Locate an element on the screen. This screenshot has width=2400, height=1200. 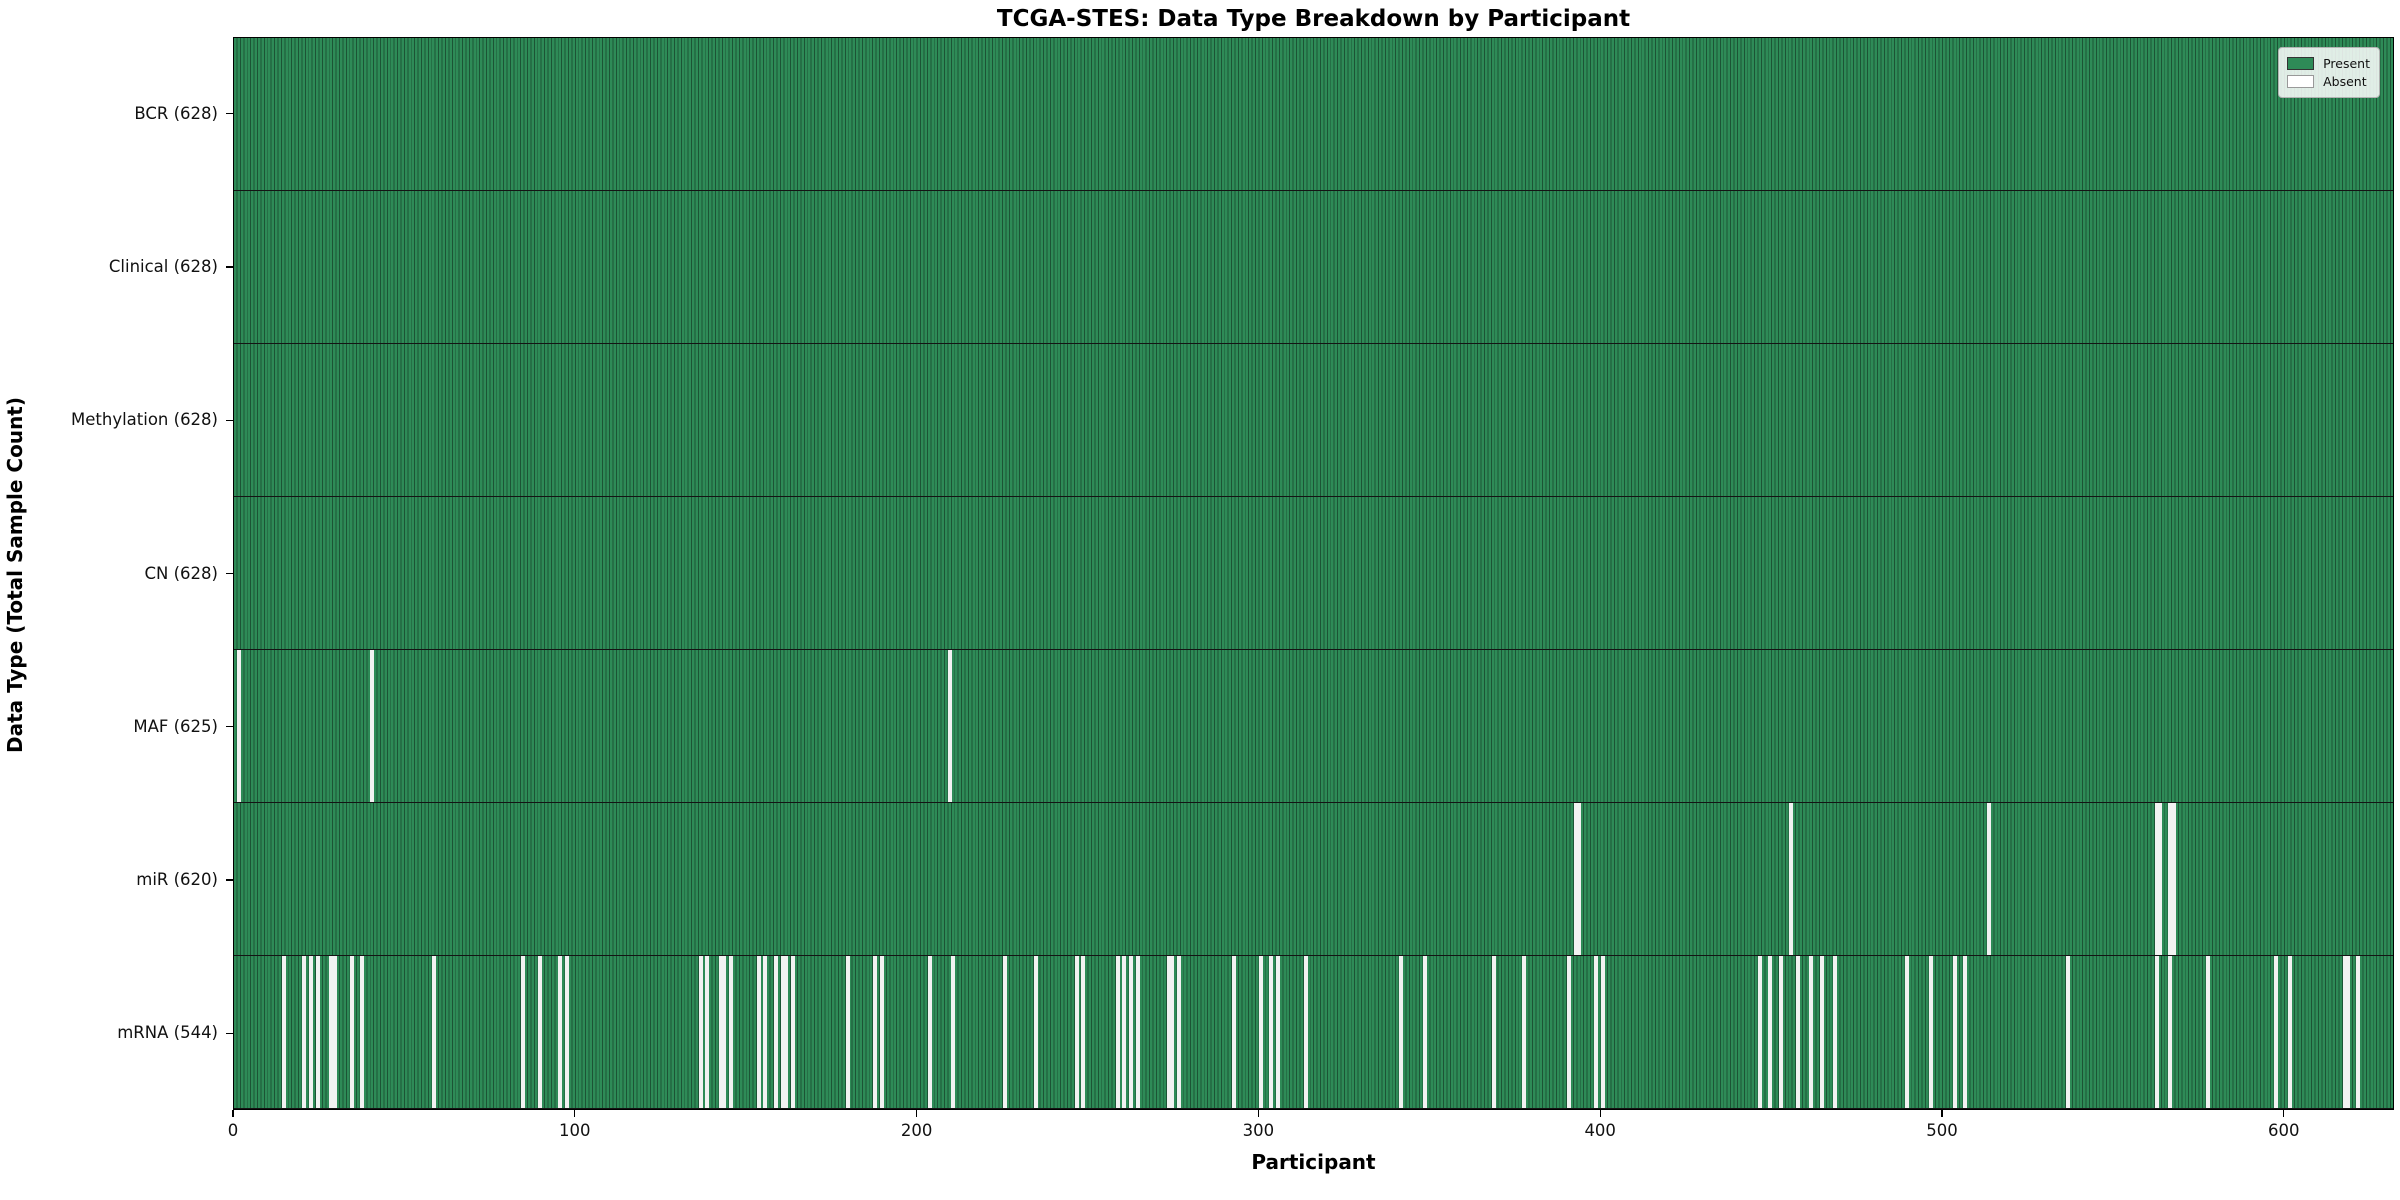
row-BCR is located at coordinates (1313, 114).